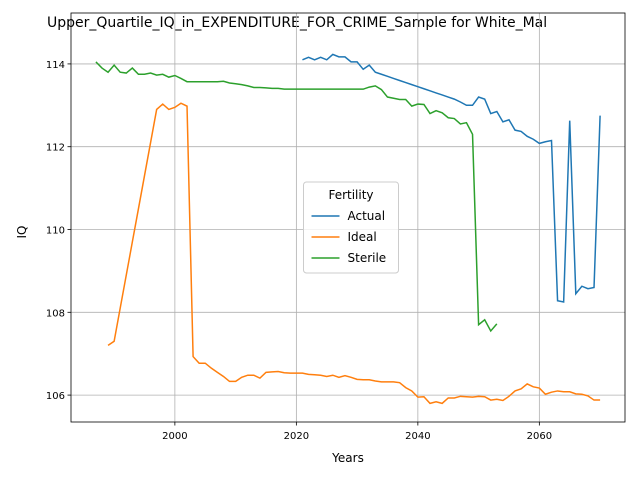  Describe the element at coordinates (55, 231) in the screenshot. I see `y-tick-label: 110` at that location.